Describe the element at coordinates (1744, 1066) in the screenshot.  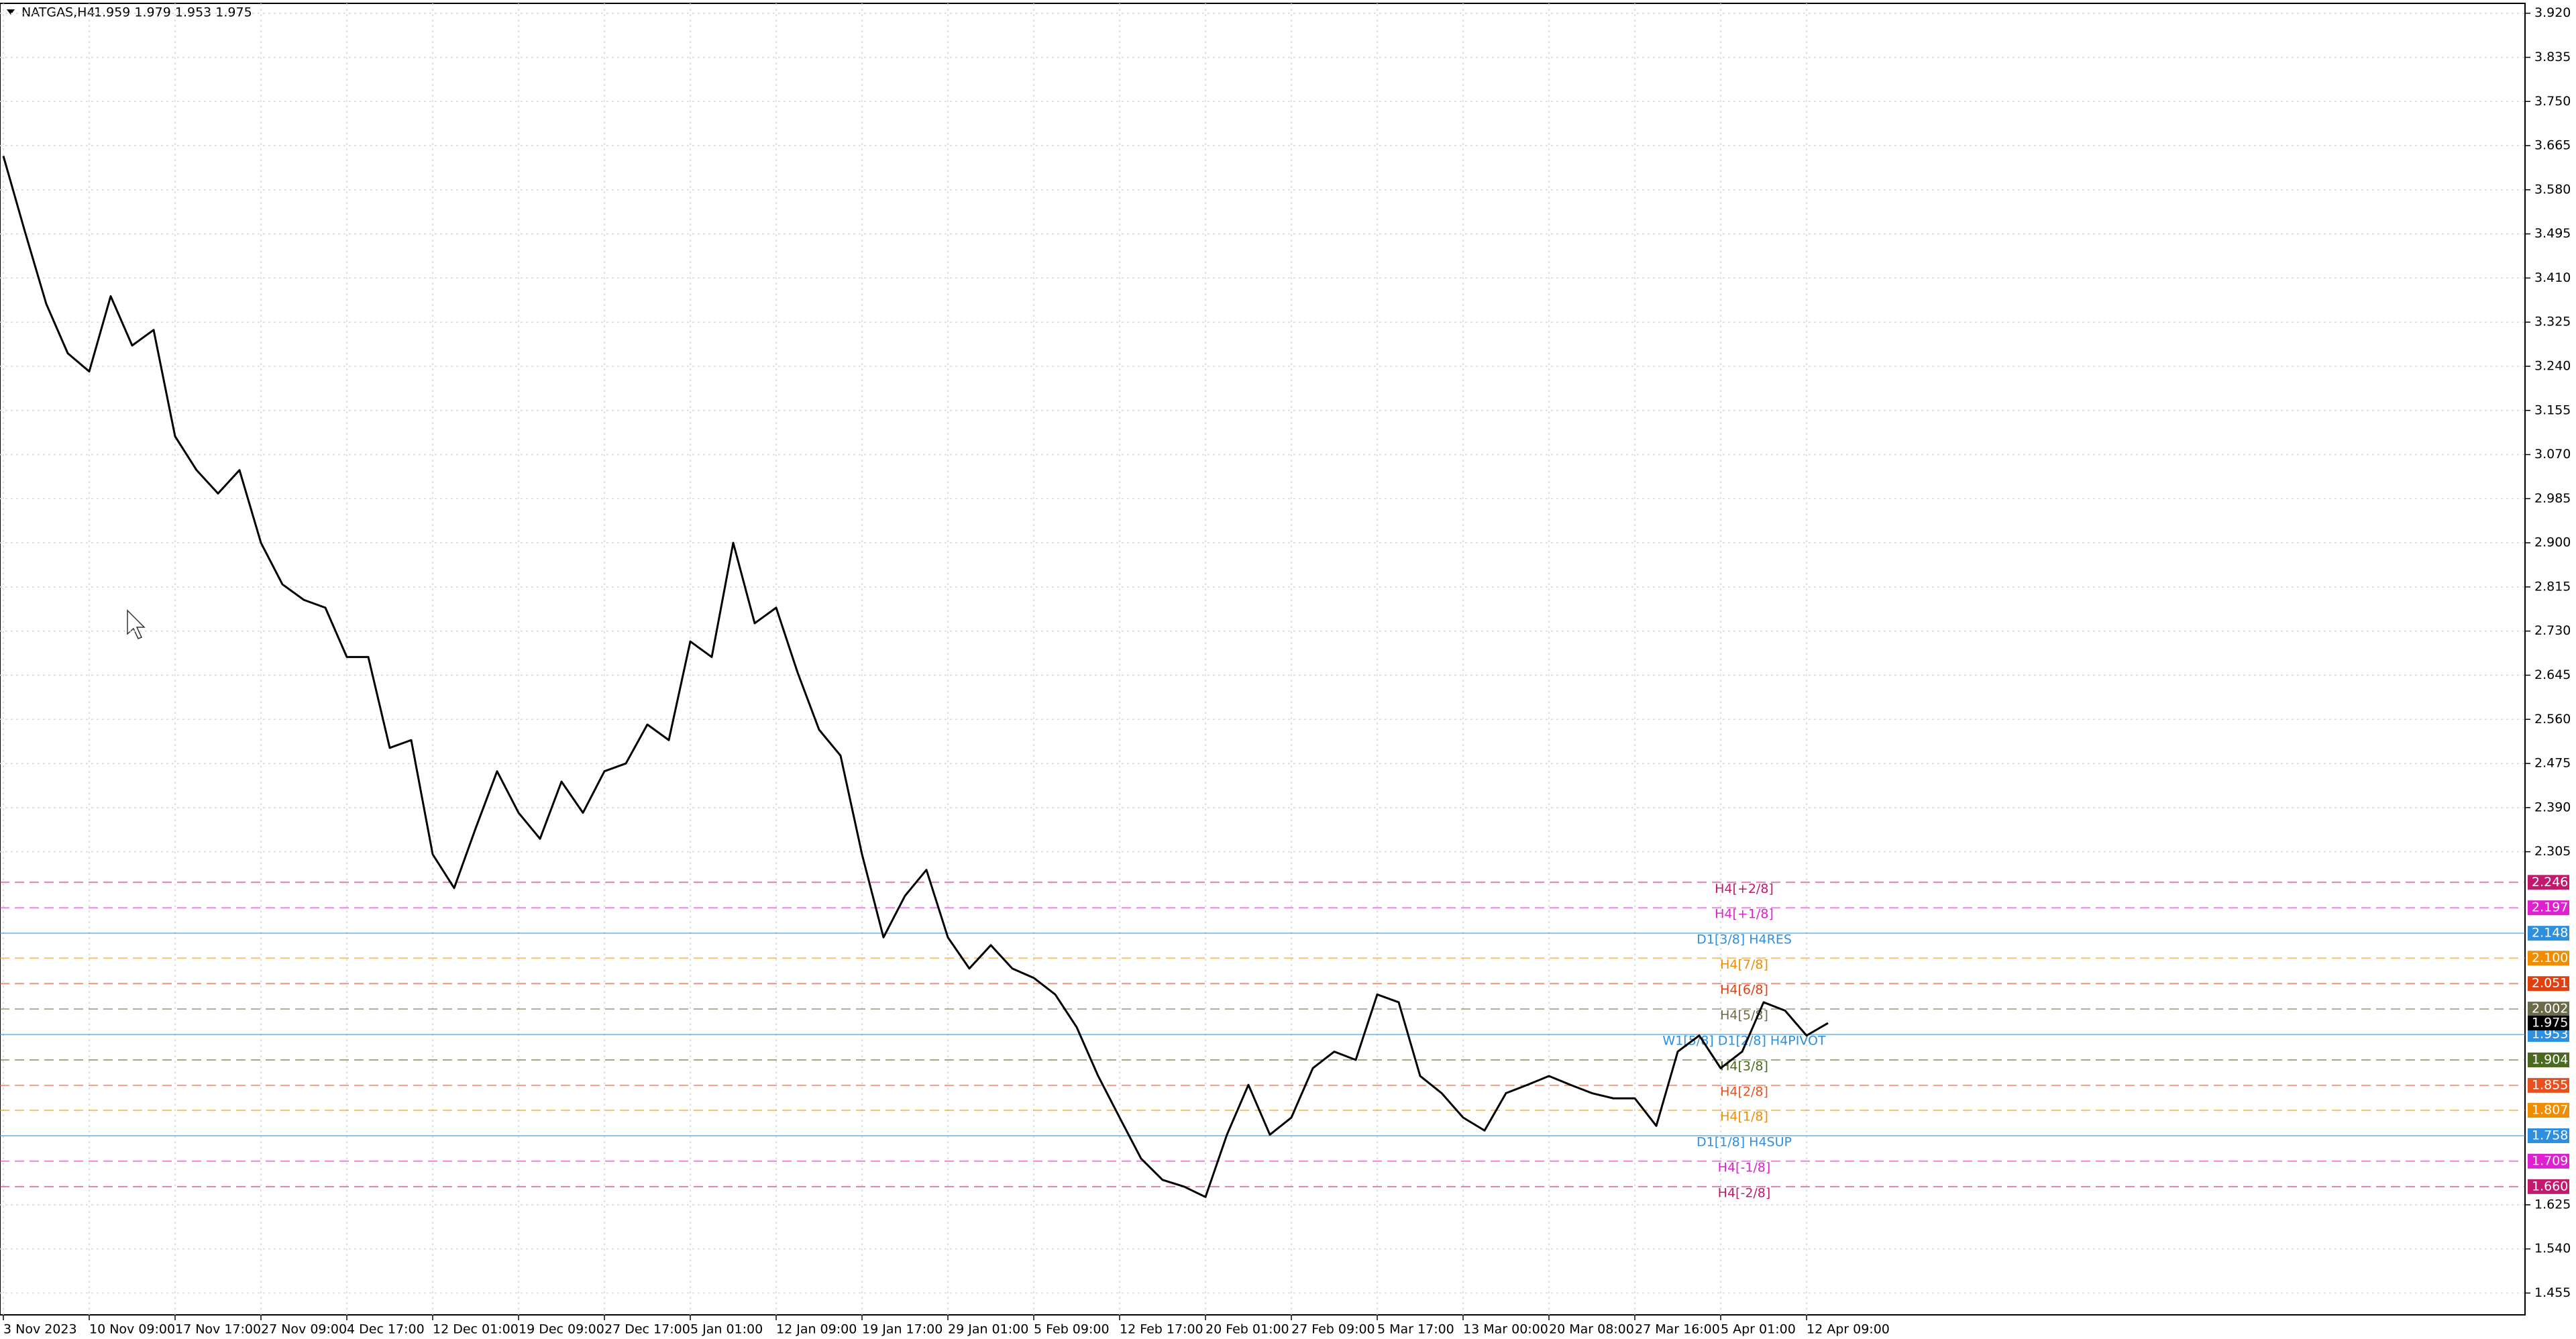
I see `level-name: H4[3/8]` at that location.